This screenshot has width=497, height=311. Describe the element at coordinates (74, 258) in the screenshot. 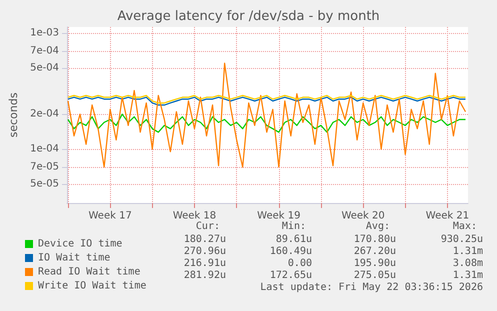

I see `legend-label: IO Wait time` at that location.